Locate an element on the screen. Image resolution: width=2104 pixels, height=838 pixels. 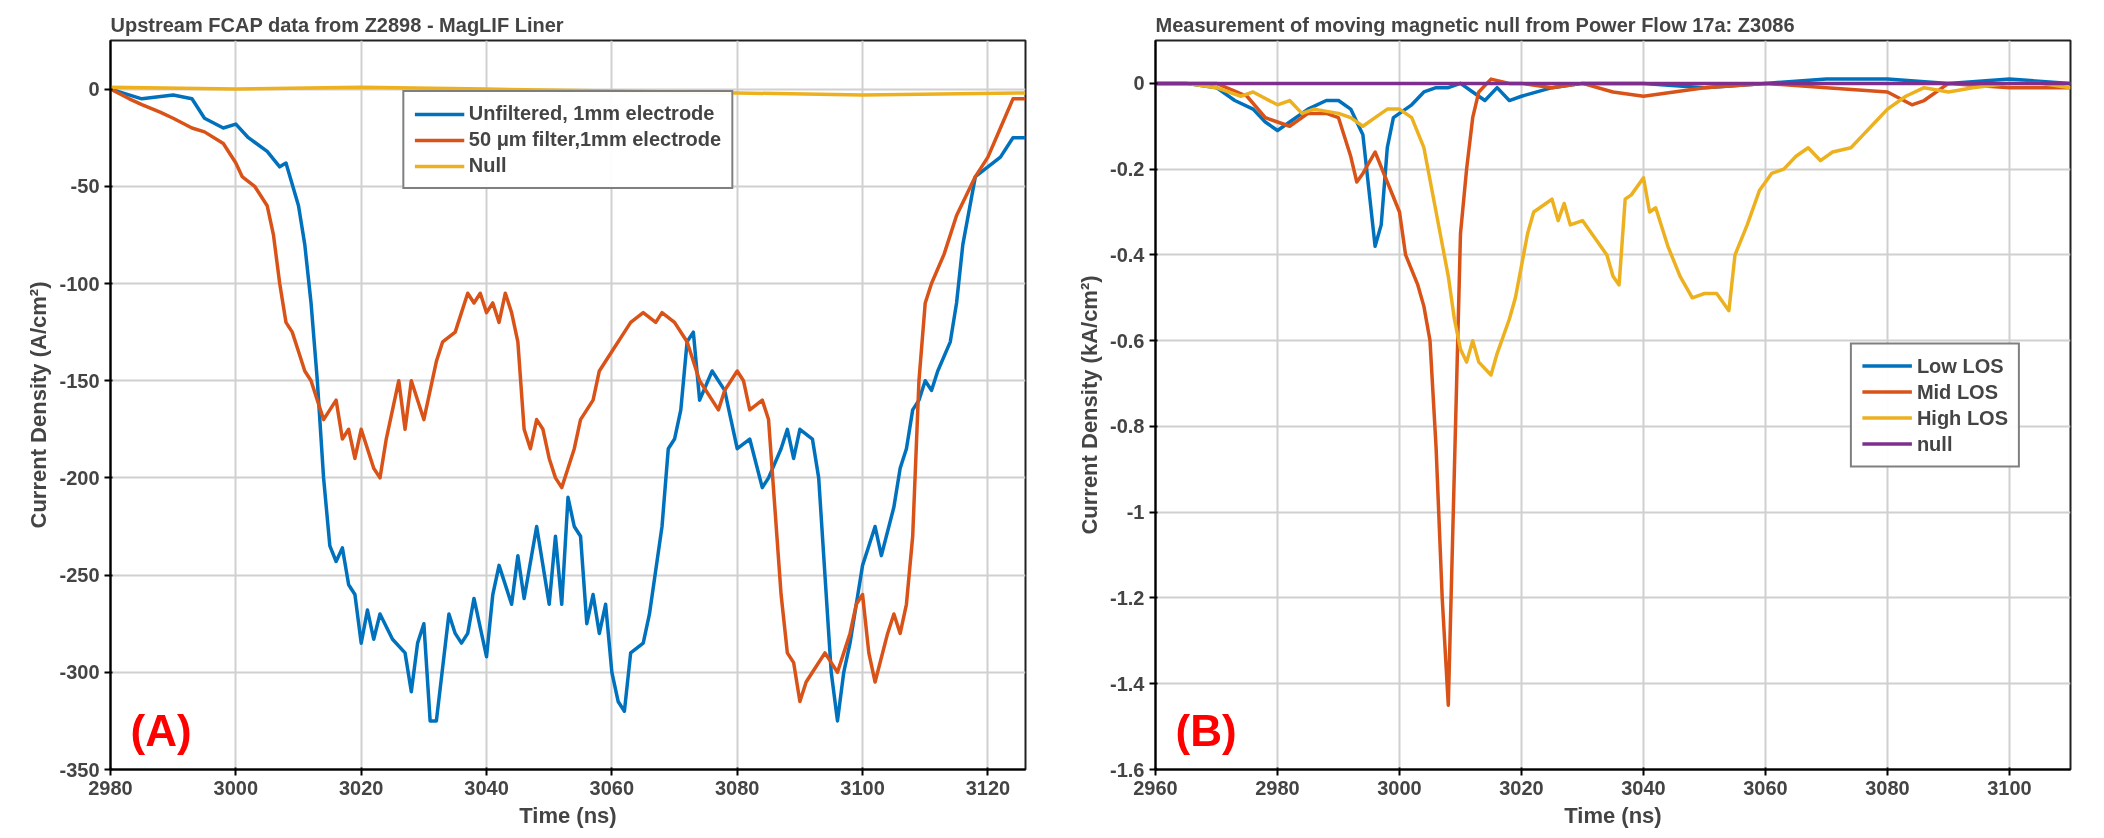
y-tick-label: -0.8 is located at coordinates (1127, 426).